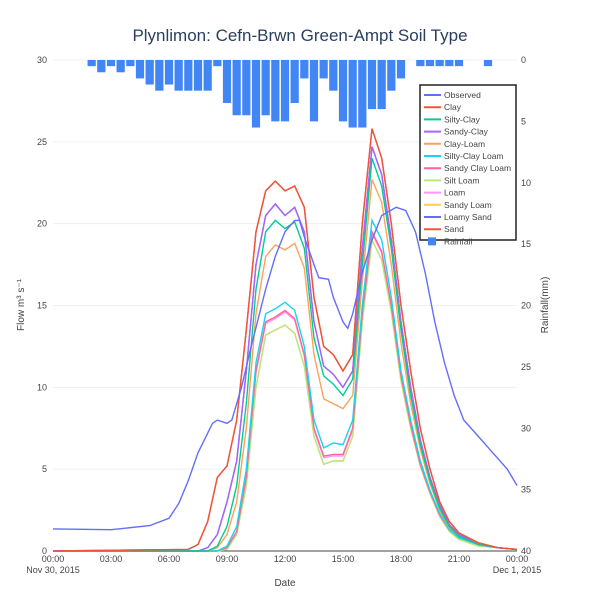  I want to click on legend-label: Sandy Loam, so click(468, 205).